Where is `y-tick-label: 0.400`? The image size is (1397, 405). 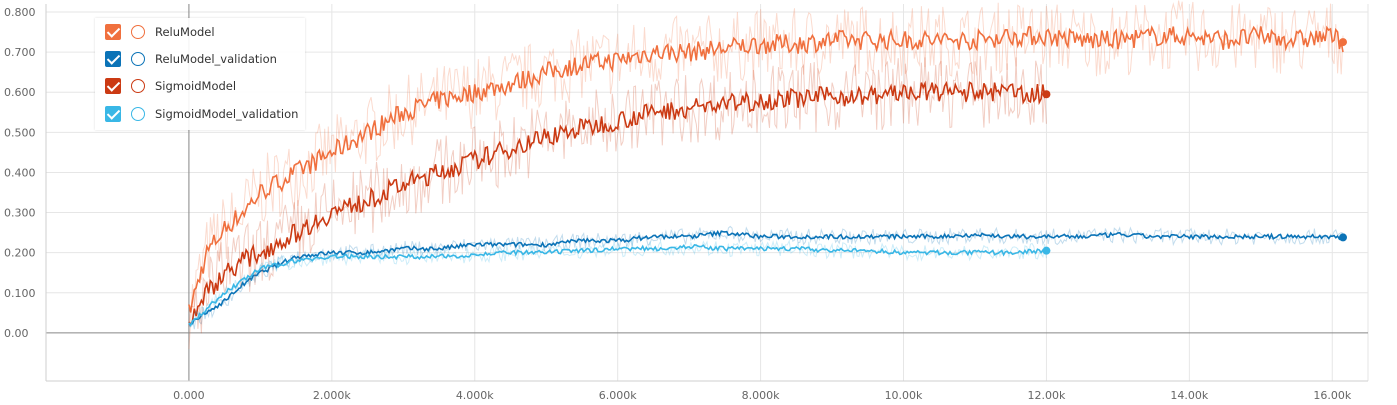 y-tick-label: 0.400 is located at coordinates (20, 172).